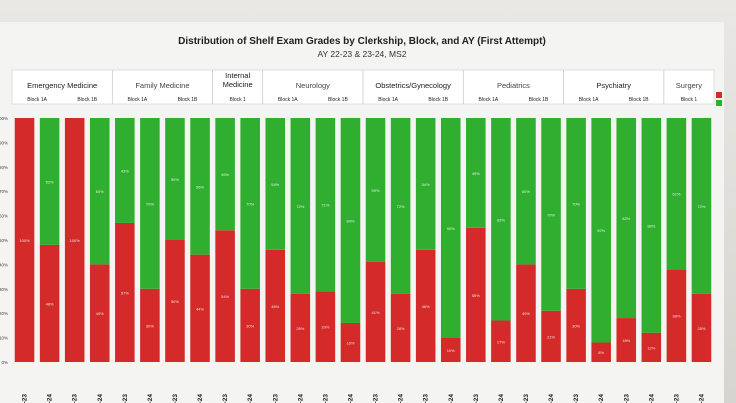  I want to click on legend-swatch-red, so click(719, 95).